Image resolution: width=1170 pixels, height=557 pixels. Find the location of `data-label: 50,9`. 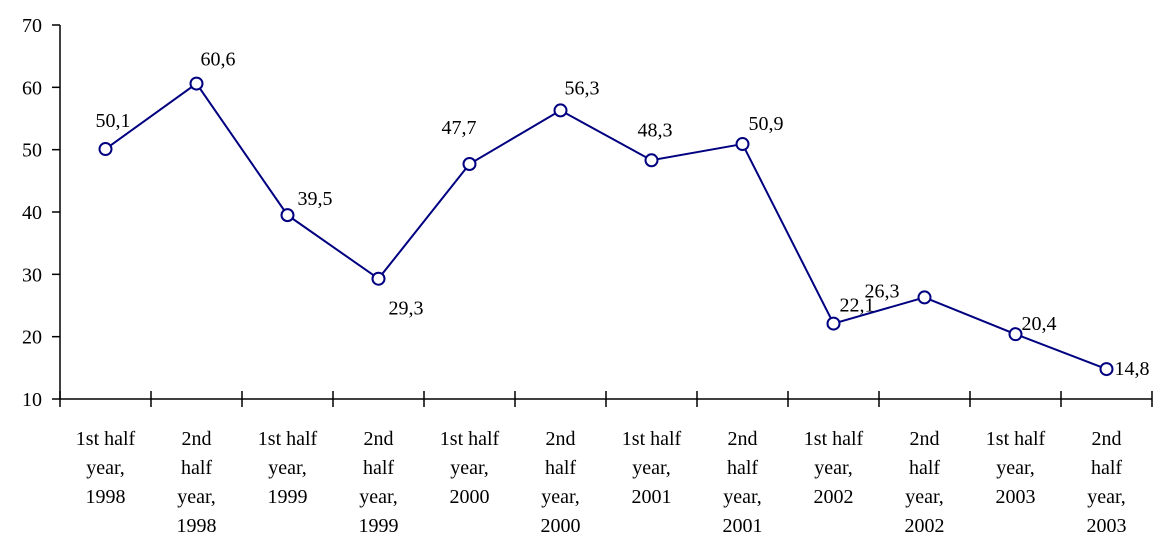

data-label: 50,9 is located at coordinates (766, 124).